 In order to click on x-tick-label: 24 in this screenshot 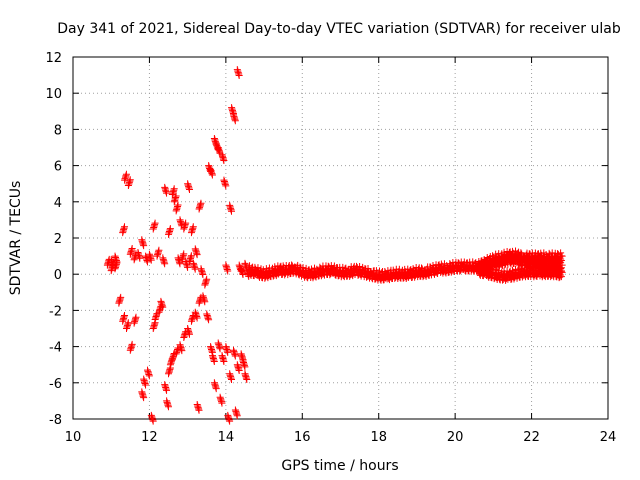, I will do `click(608, 437)`.